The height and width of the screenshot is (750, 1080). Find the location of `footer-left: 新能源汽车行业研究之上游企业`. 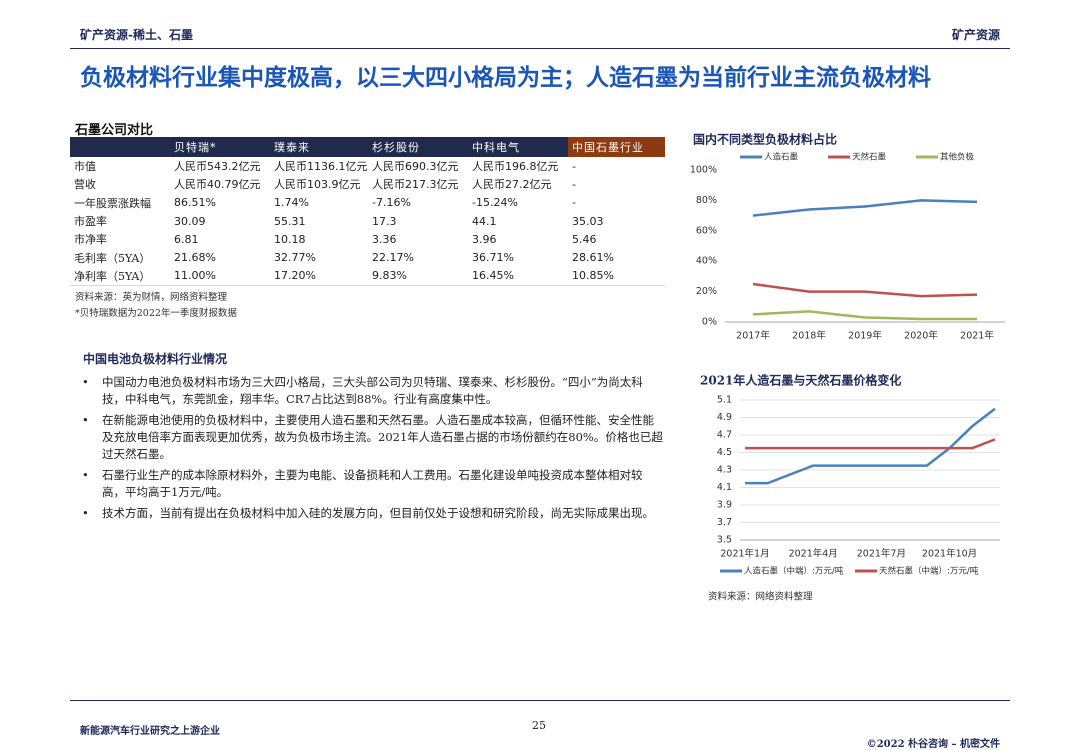

footer-left: 新能源汽车行业研究之上游企业 is located at coordinates (150, 731).